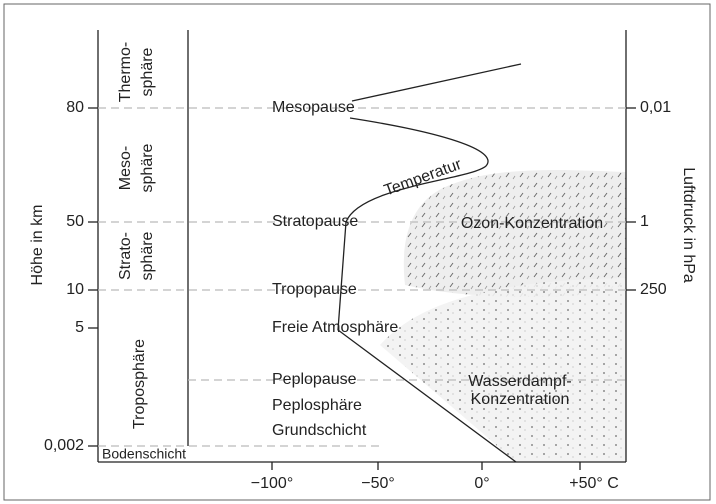  Describe the element at coordinates (79, 327) in the screenshot. I see `tick-label: 5` at that location.